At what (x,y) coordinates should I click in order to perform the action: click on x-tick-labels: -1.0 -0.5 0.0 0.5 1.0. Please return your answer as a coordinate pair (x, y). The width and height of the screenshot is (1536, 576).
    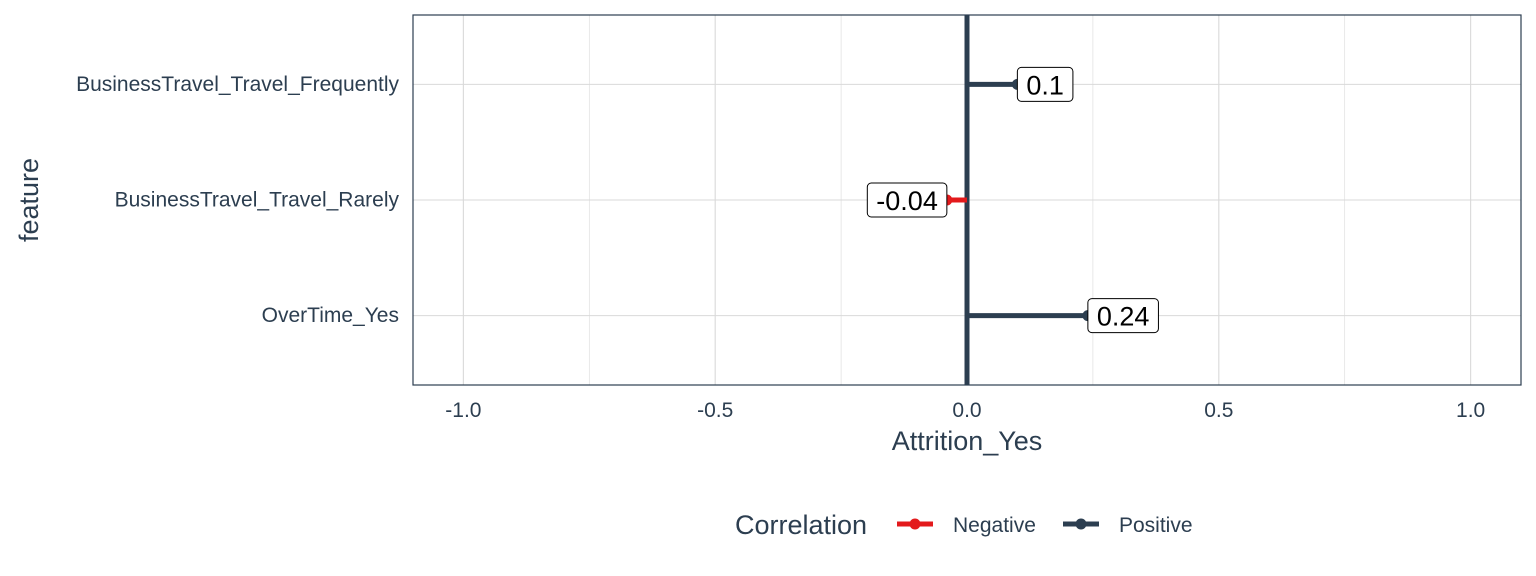
    Looking at the image, I should click on (965, 410).